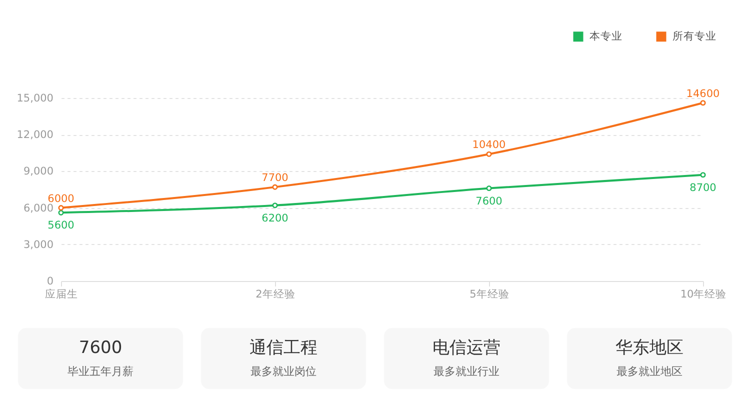 This screenshot has width=749, height=412. What do you see at coordinates (606, 36) in the screenshot?
I see `legend-label: 本专业` at bounding box center [606, 36].